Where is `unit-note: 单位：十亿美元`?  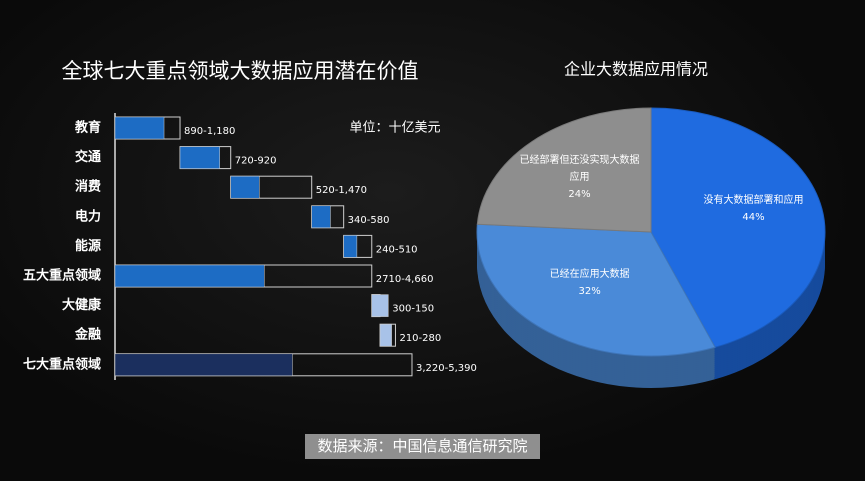
unit-note: 单位：十亿美元 is located at coordinates (394, 128).